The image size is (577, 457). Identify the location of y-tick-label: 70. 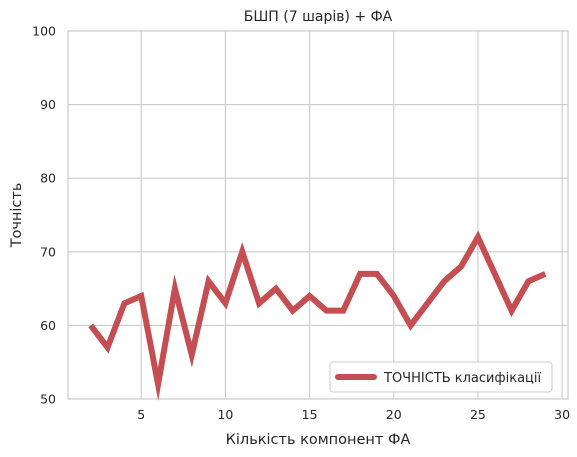
(48, 251).